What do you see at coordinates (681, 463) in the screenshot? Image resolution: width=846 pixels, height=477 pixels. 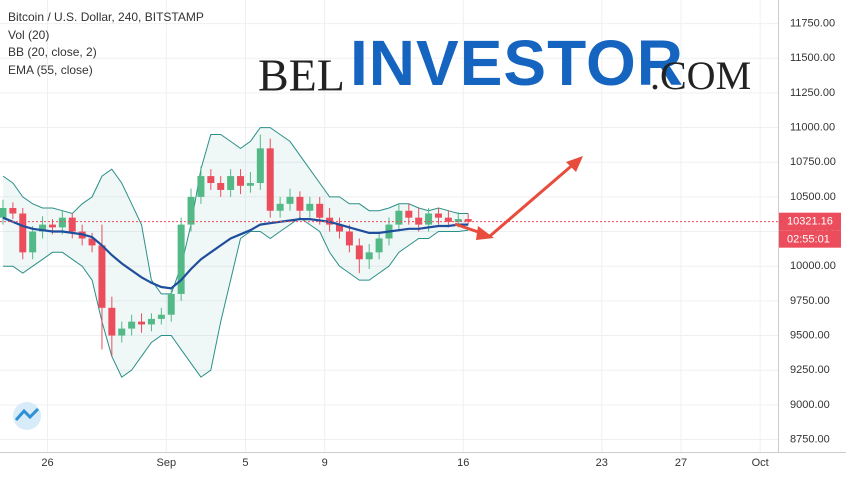 I see `x-tick-label: 27` at bounding box center [681, 463].